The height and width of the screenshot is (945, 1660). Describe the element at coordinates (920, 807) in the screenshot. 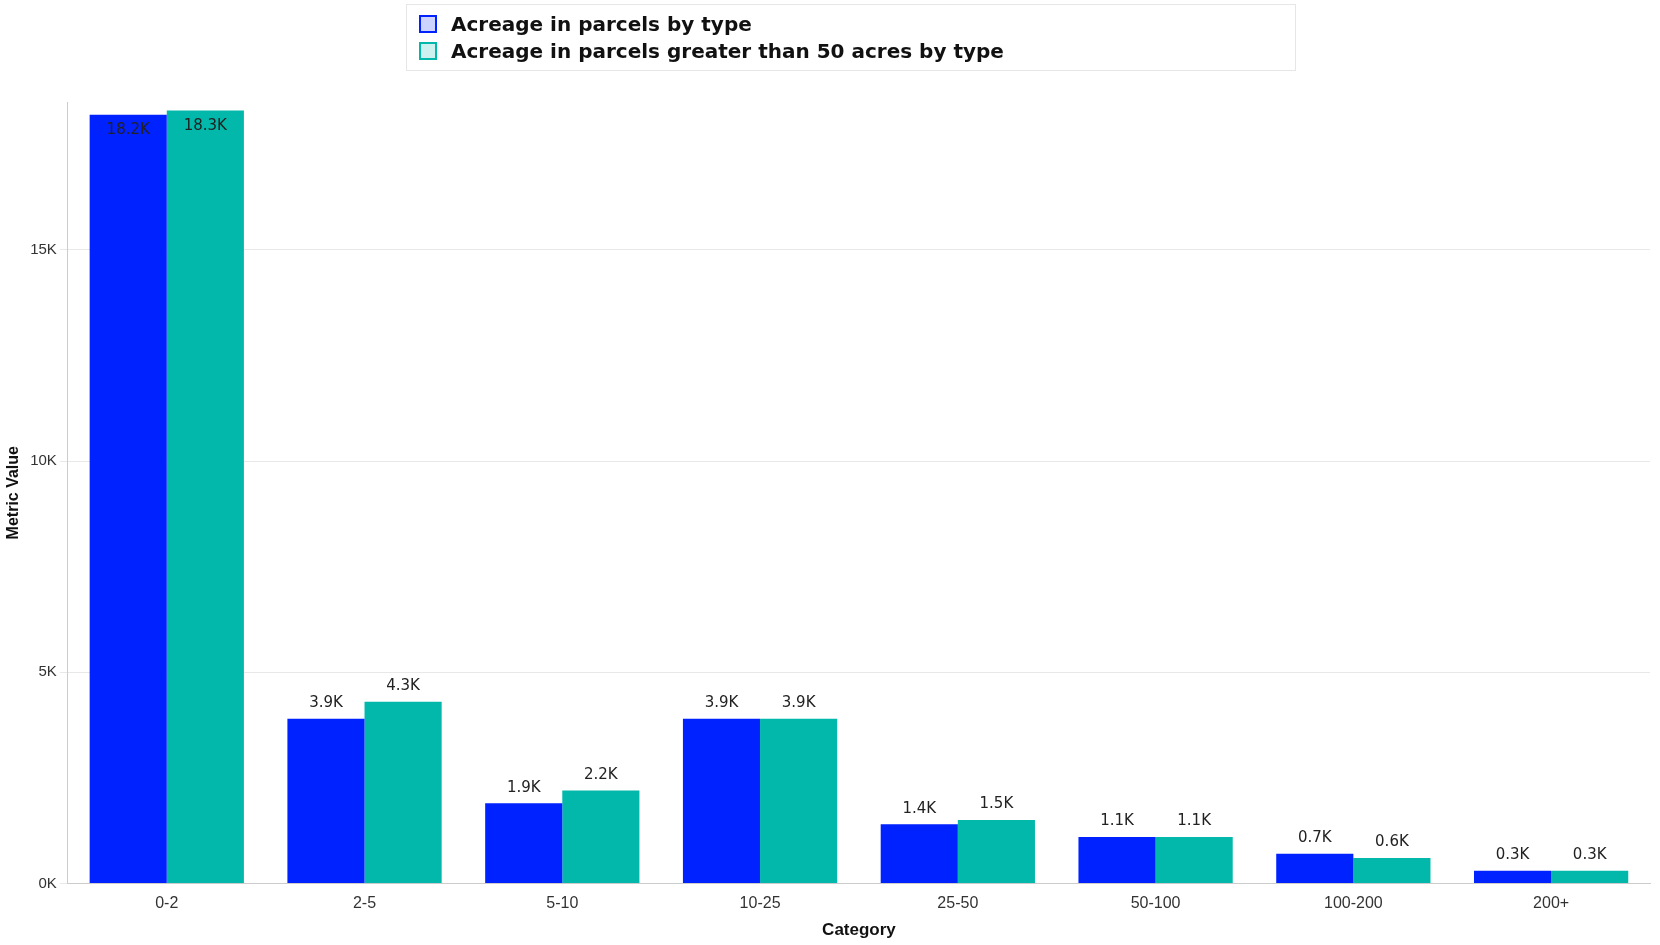

I see `data-label: 1.4K` at that location.